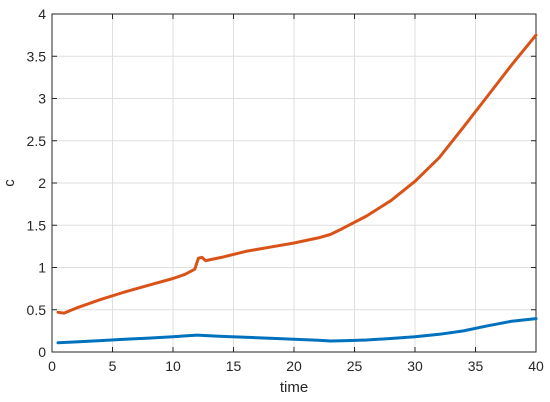 Image resolution: width=550 pixels, height=402 pixels. Describe the element at coordinates (42, 352) in the screenshot. I see `y-tick-label: 0` at that location.